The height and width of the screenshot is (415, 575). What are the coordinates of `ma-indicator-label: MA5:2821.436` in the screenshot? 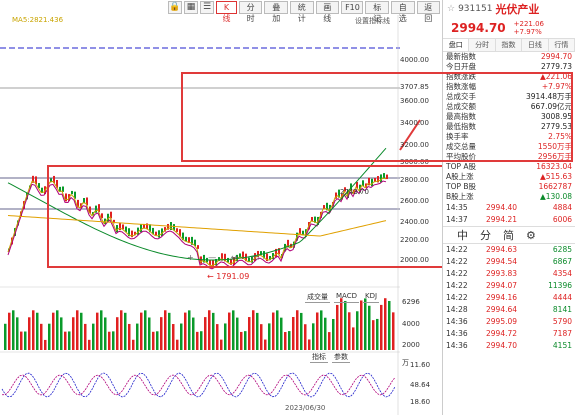 It's located at (38, 20).